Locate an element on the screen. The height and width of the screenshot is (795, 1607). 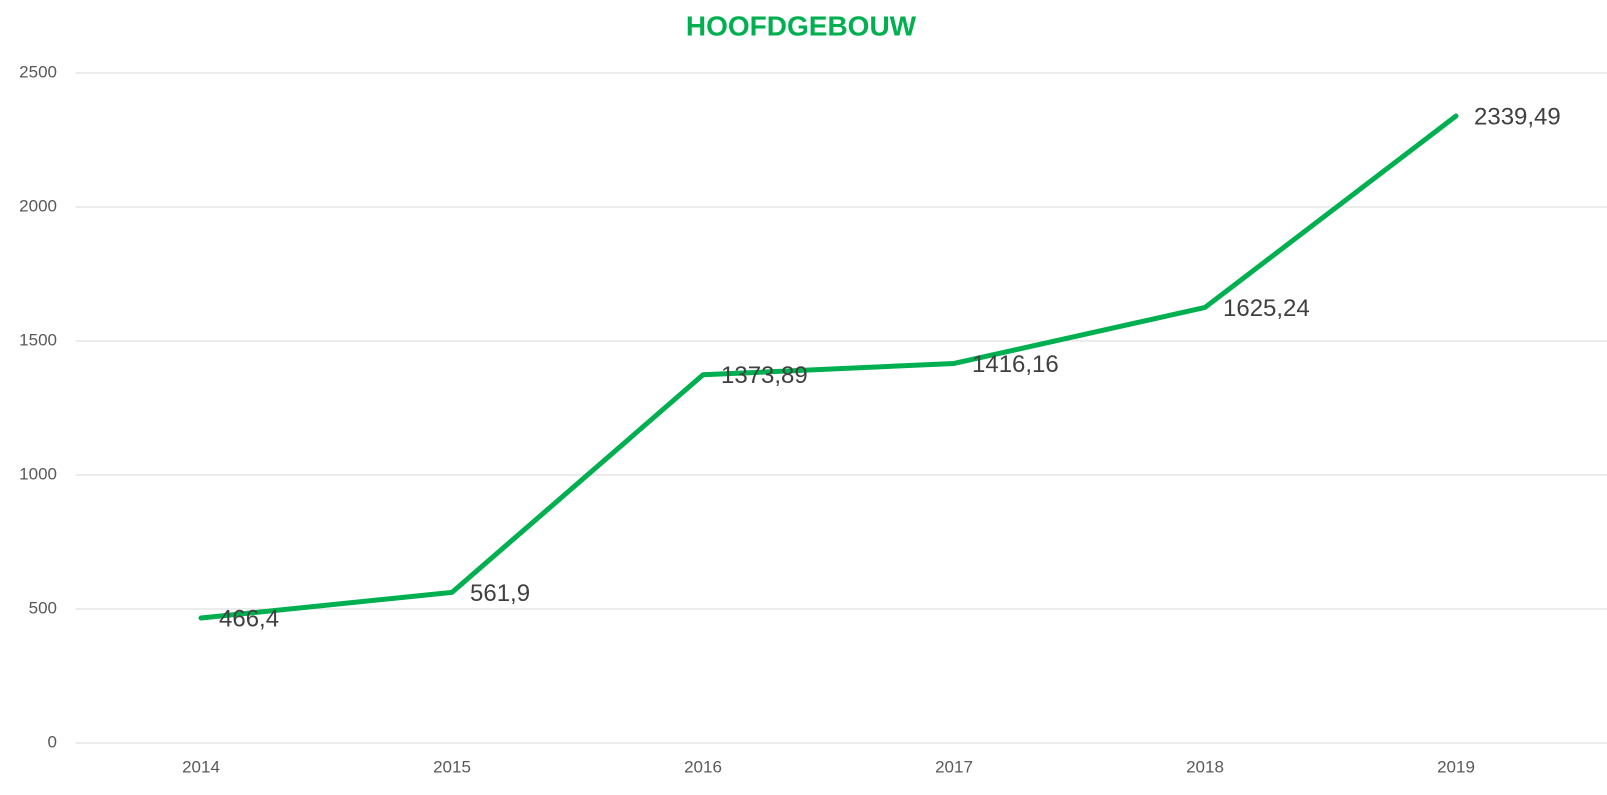
data-label: 1373,89 is located at coordinates (764, 375).